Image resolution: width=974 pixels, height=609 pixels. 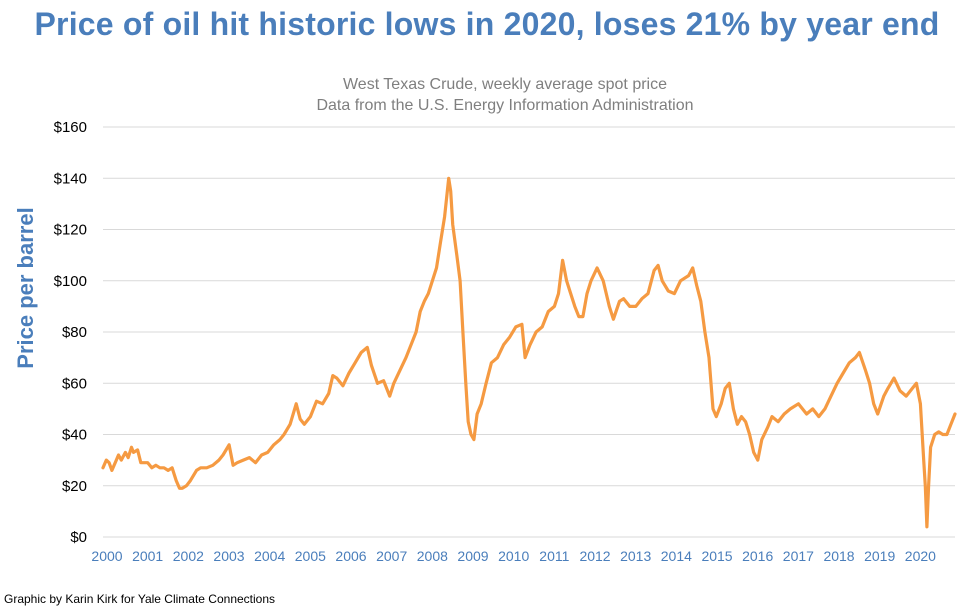 What do you see at coordinates (757, 556) in the screenshot?
I see `x-tick-label: 2016` at bounding box center [757, 556].